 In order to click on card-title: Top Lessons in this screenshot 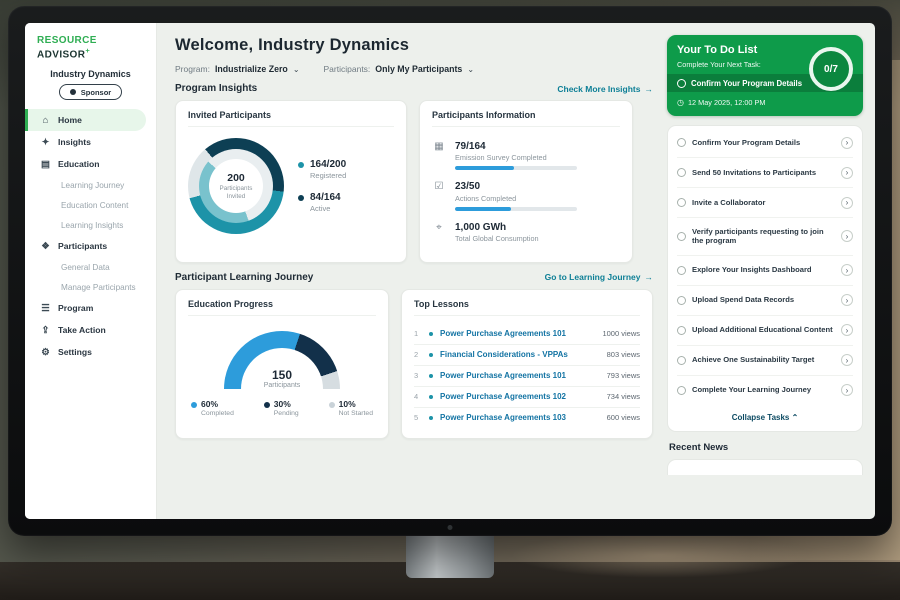, I will do `click(527, 307)`.